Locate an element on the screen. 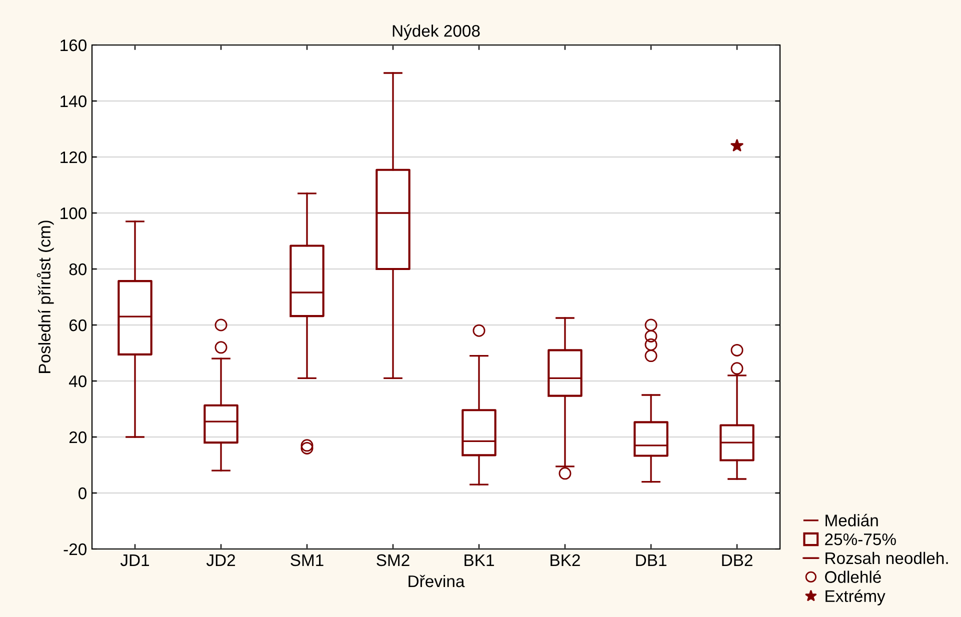 The image size is (961, 617). text: Rozsah neodleh. is located at coordinates (887, 558).